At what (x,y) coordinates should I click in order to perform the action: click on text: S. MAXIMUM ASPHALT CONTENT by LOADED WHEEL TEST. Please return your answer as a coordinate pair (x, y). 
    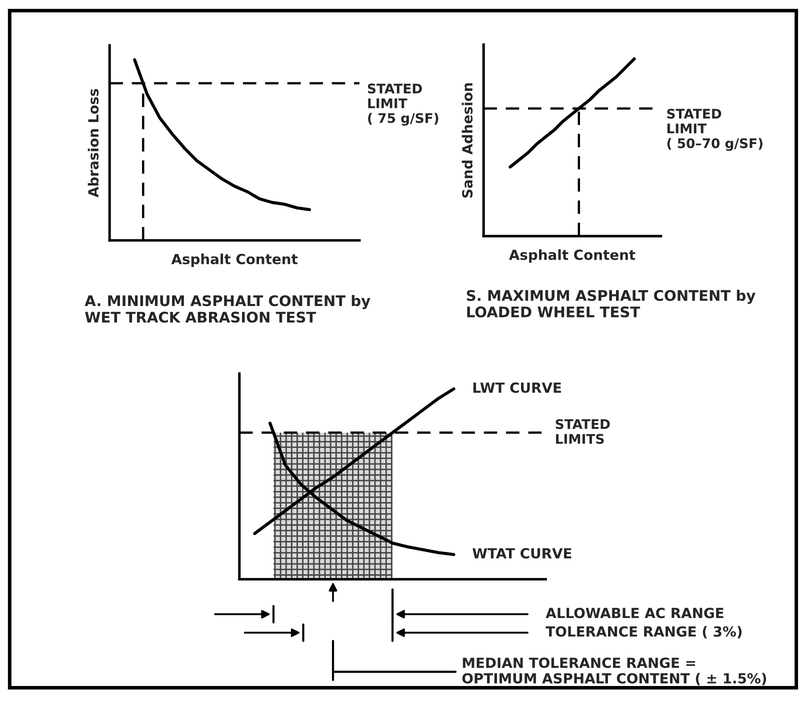
    Looking at the image, I should click on (611, 304).